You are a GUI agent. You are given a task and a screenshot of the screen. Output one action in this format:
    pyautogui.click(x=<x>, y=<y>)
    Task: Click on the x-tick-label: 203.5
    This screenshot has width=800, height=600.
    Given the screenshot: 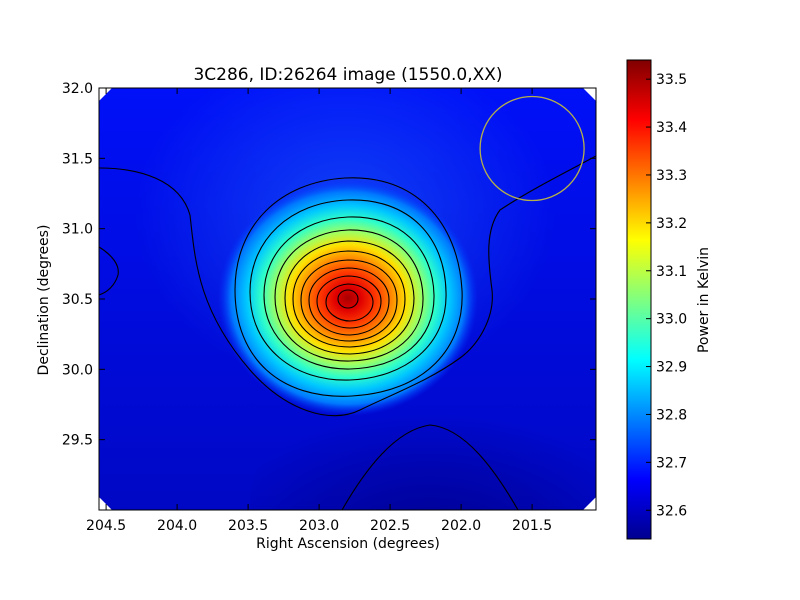 What is the action you would take?
    pyautogui.click(x=248, y=526)
    